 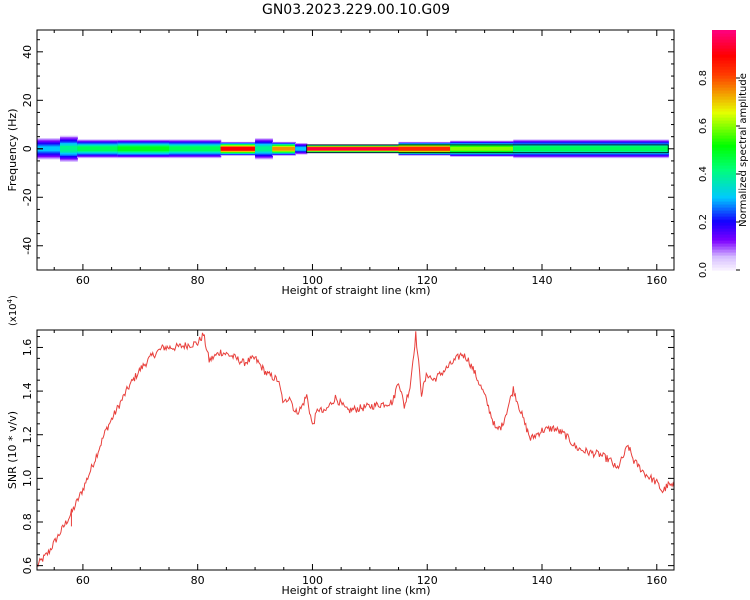 What do you see at coordinates (656, 280) in the screenshot?
I see `spectrogram-x-tick-label: 160` at bounding box center [656, 280].